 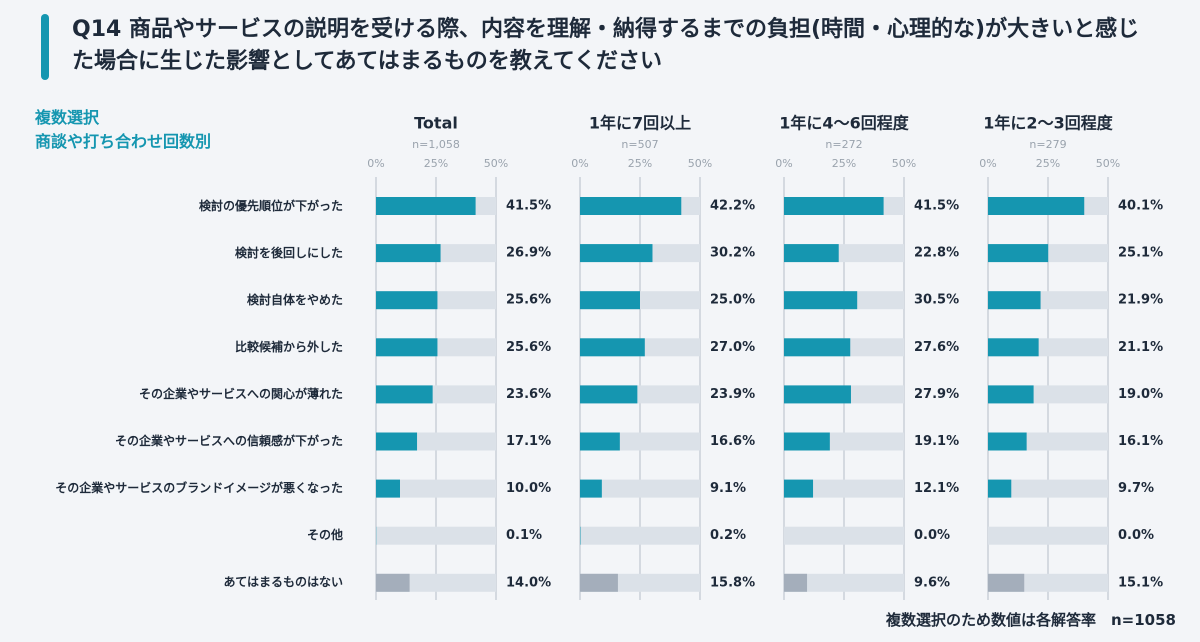 What do you see at coordinates (240, 393) in the screenshot?
I see `category-label: その企業やサービスへの関心が薄れた` at bounding box center [240, 393].